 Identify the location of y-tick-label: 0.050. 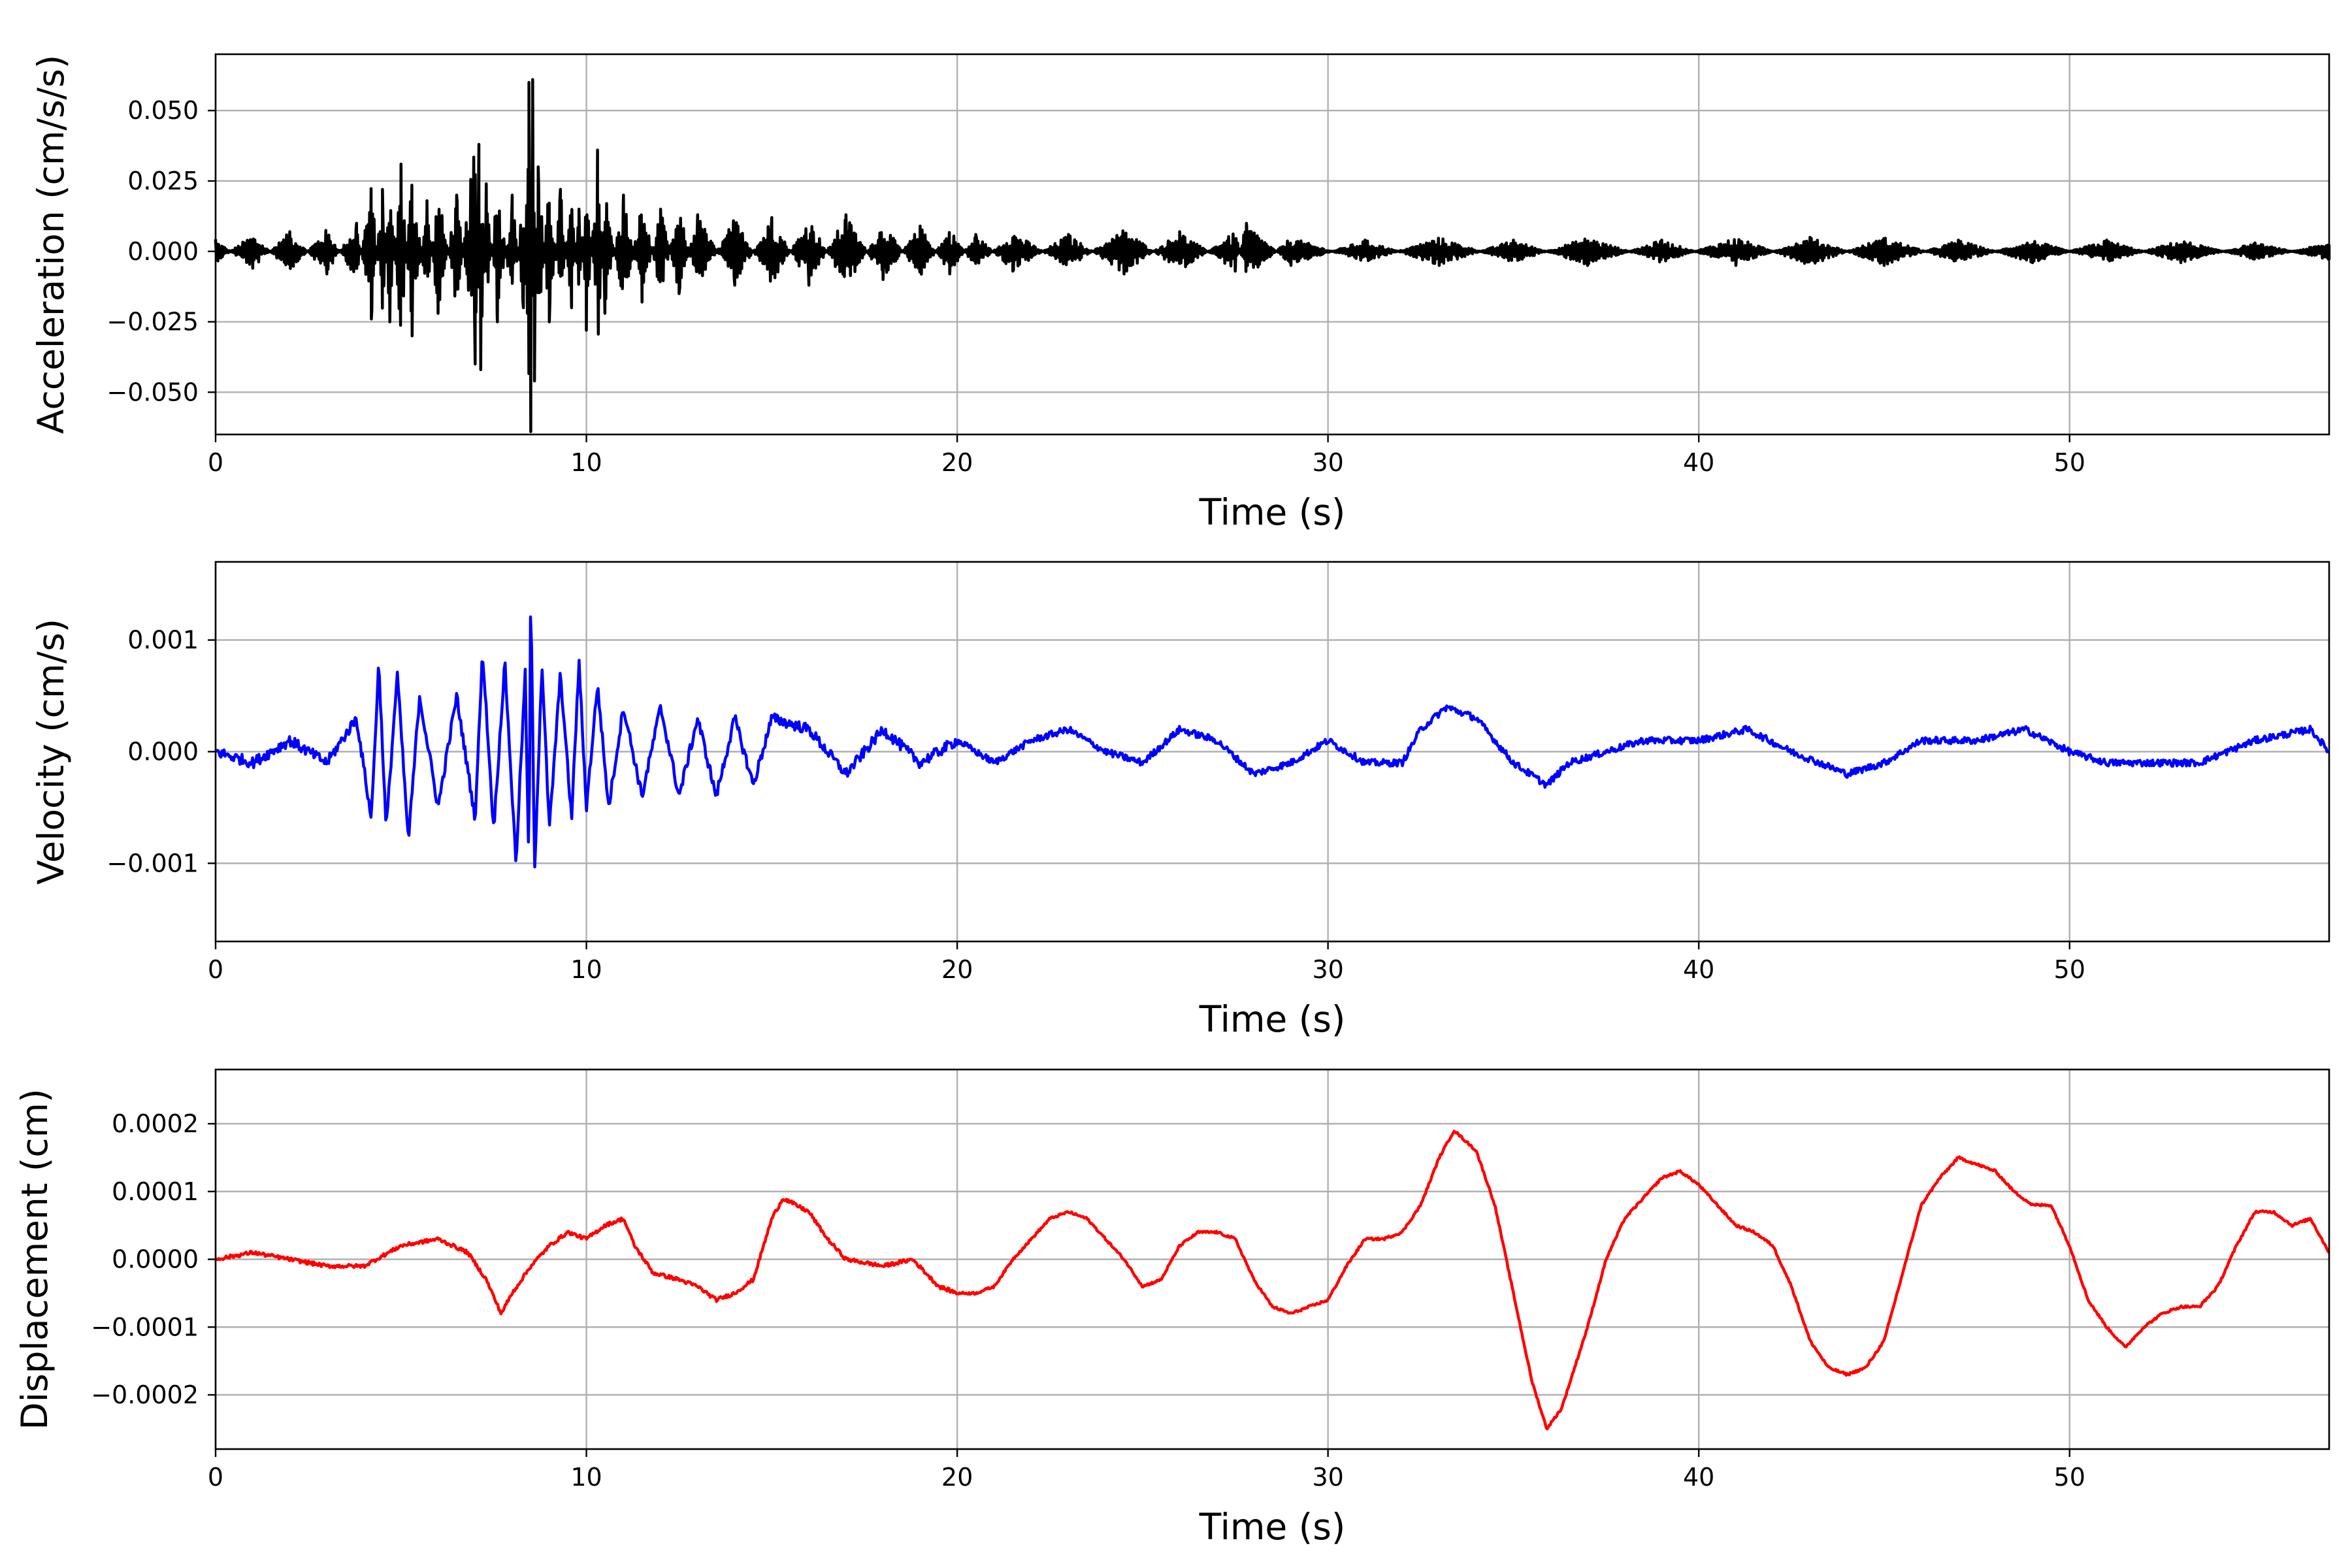
(163, 110).